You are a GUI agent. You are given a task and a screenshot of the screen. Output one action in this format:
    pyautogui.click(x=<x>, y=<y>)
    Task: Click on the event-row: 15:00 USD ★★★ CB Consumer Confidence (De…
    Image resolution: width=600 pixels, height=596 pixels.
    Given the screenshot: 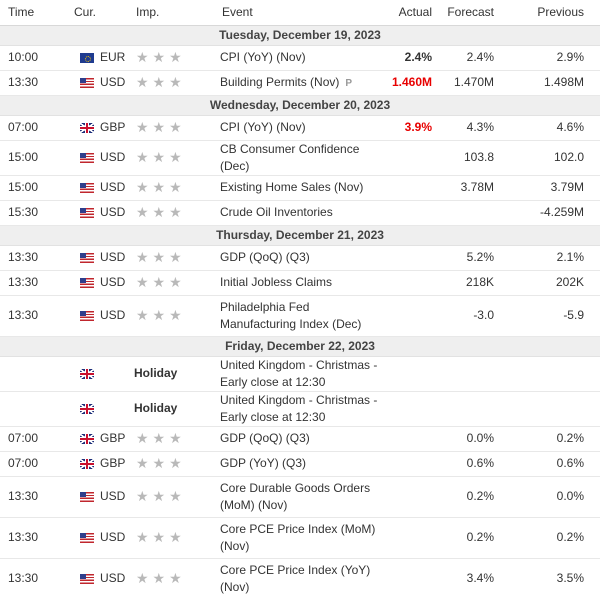 What is the action you would take?
    pyautogui.click(x=300, y=158)
    